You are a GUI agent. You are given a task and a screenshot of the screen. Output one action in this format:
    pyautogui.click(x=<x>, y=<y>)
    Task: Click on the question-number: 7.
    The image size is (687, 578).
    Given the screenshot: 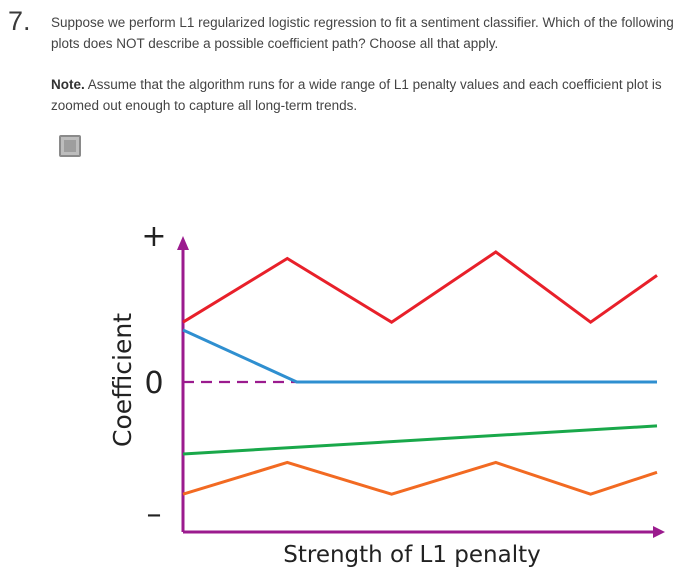 What is the action you would take?
    pyautogui.click(x=19, y=21)
    